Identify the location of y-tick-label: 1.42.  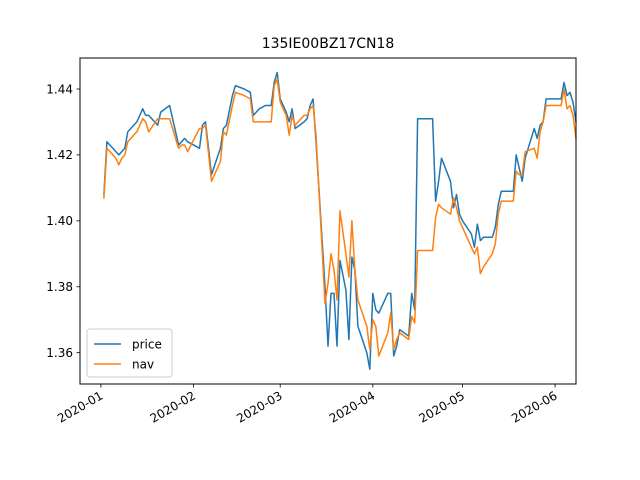
(59, 155).